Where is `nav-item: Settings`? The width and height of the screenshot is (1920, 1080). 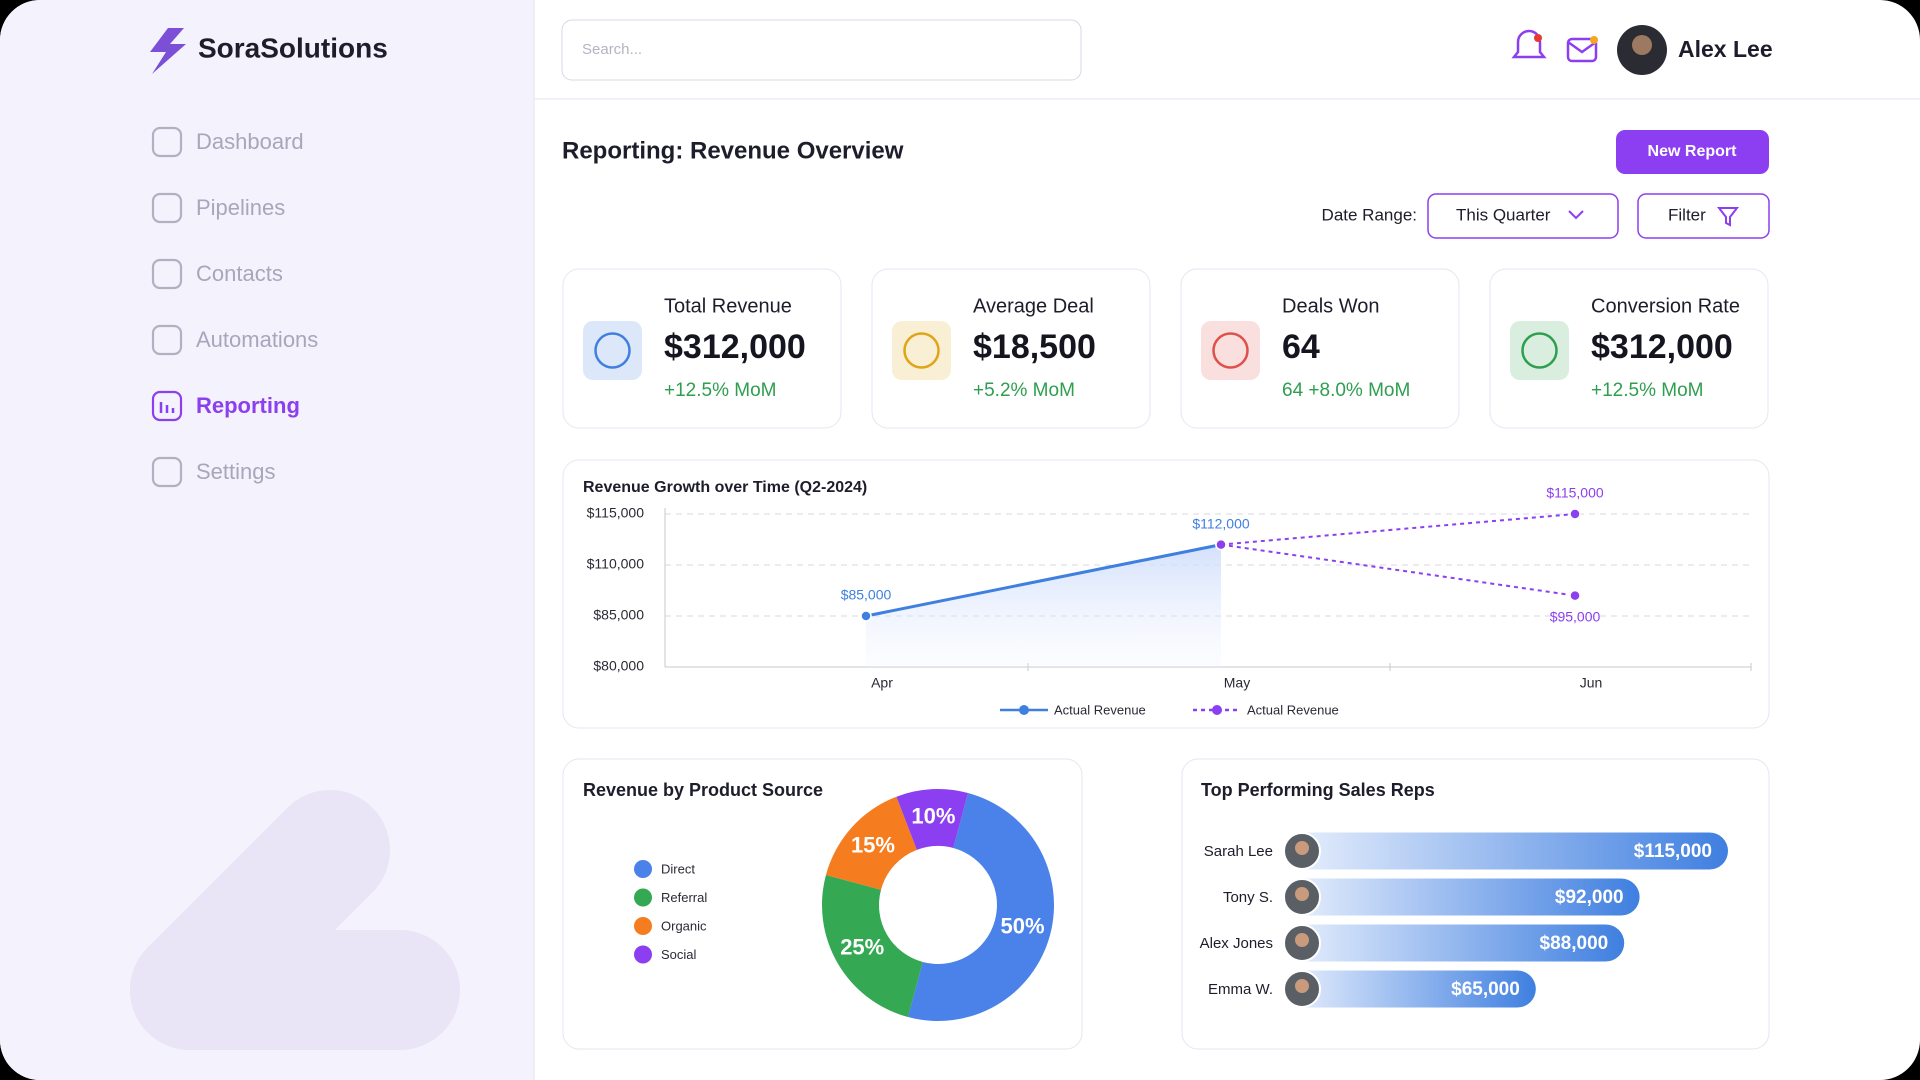 nav-item: Settings is located at coordinates (213, 472).